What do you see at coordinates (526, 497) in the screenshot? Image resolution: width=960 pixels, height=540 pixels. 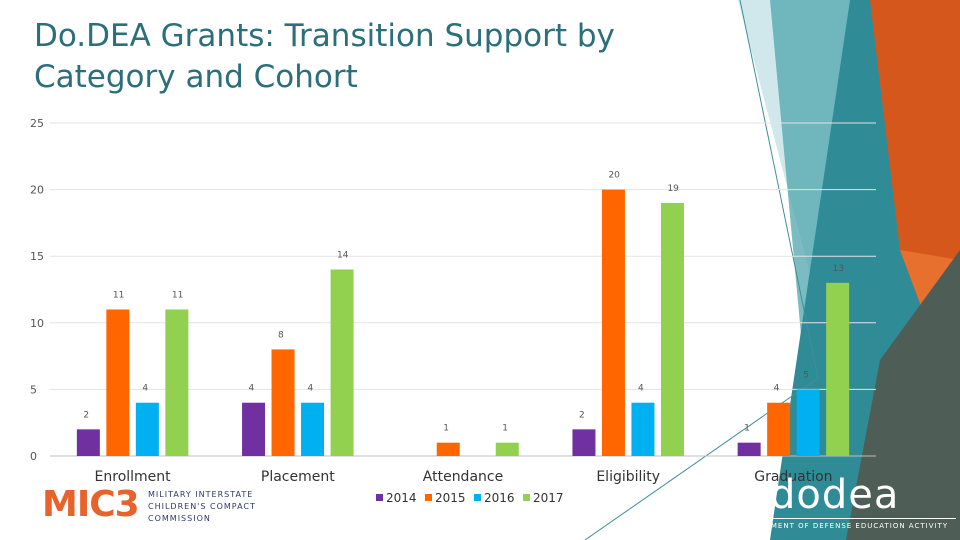 I see `legend-swatch-2017` at bounding box center [526, 497].